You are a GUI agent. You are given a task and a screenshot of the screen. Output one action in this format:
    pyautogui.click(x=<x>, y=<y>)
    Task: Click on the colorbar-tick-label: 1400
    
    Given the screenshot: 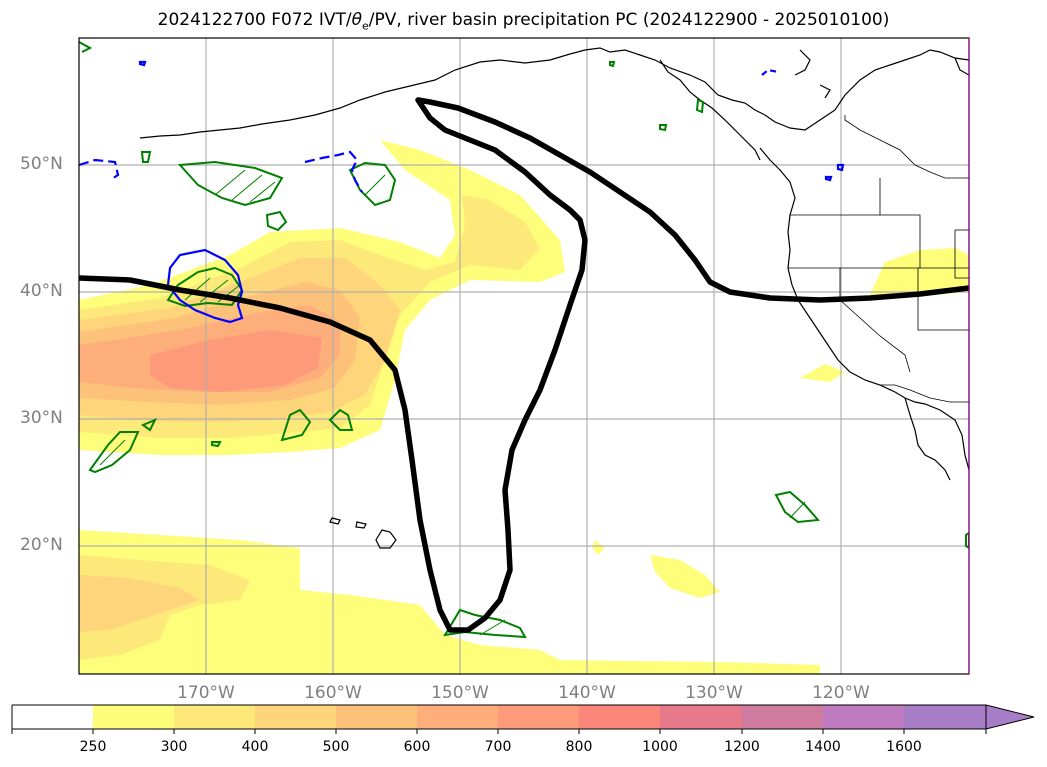 What is the action you would take?
    pyautogui.click(x=823, y=747)
    